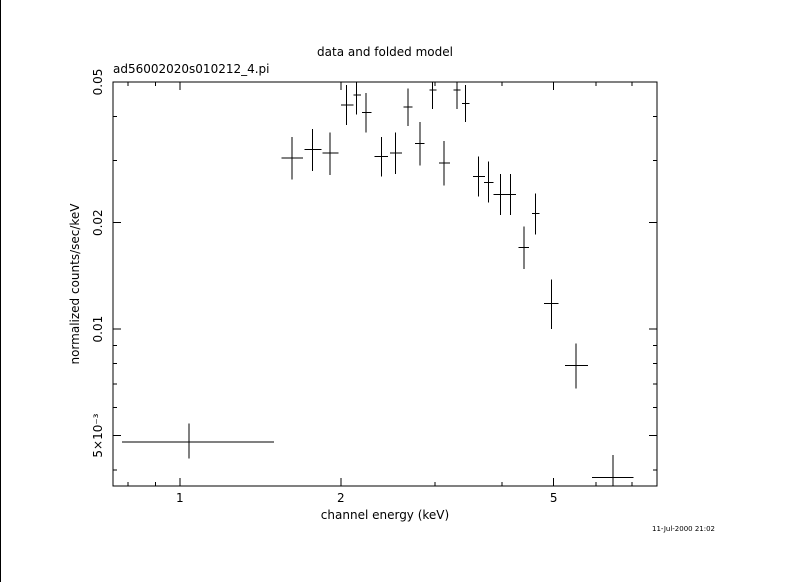  I want to click on x-axis-label: channel energy (keV), so click(385, 515).